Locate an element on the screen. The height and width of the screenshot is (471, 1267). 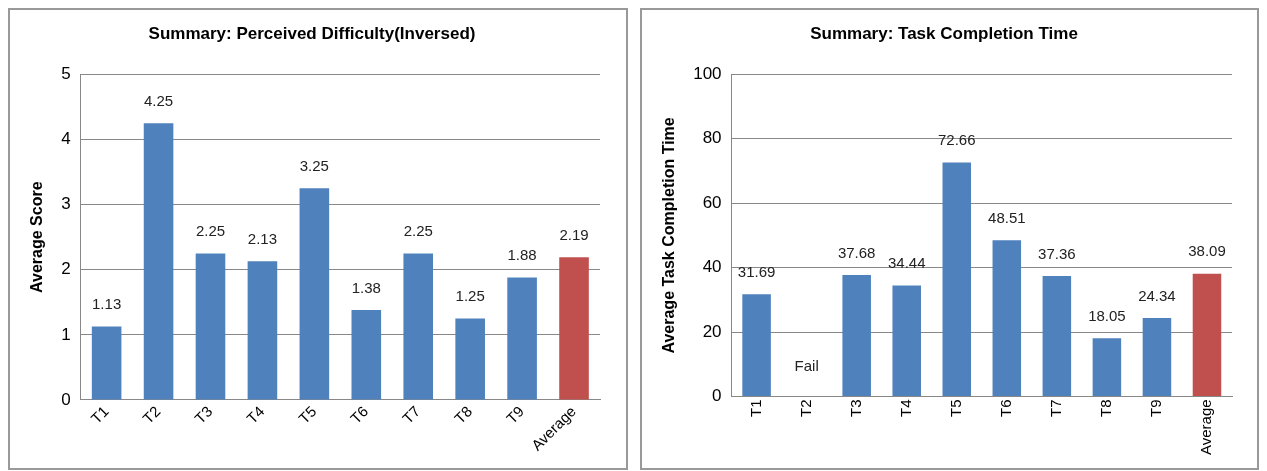
y-tick-label: 100 is located at coordinates (707, 74).